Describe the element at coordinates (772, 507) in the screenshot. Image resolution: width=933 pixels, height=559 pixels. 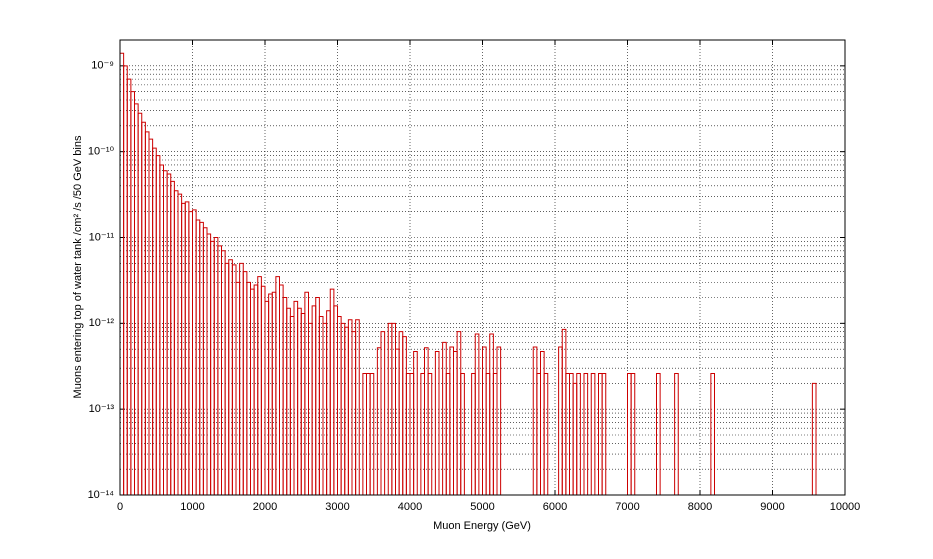
I see `x-tick-label: 9000` at that location.